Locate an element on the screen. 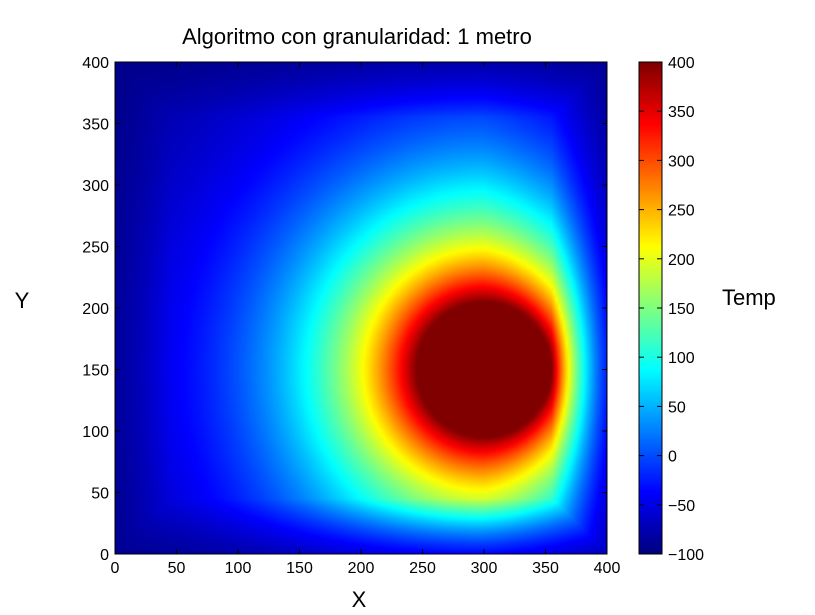 The width and height of the screenshot is (815, 615). colorbar-tick-label: −100 is located at coordinates (686, 555).